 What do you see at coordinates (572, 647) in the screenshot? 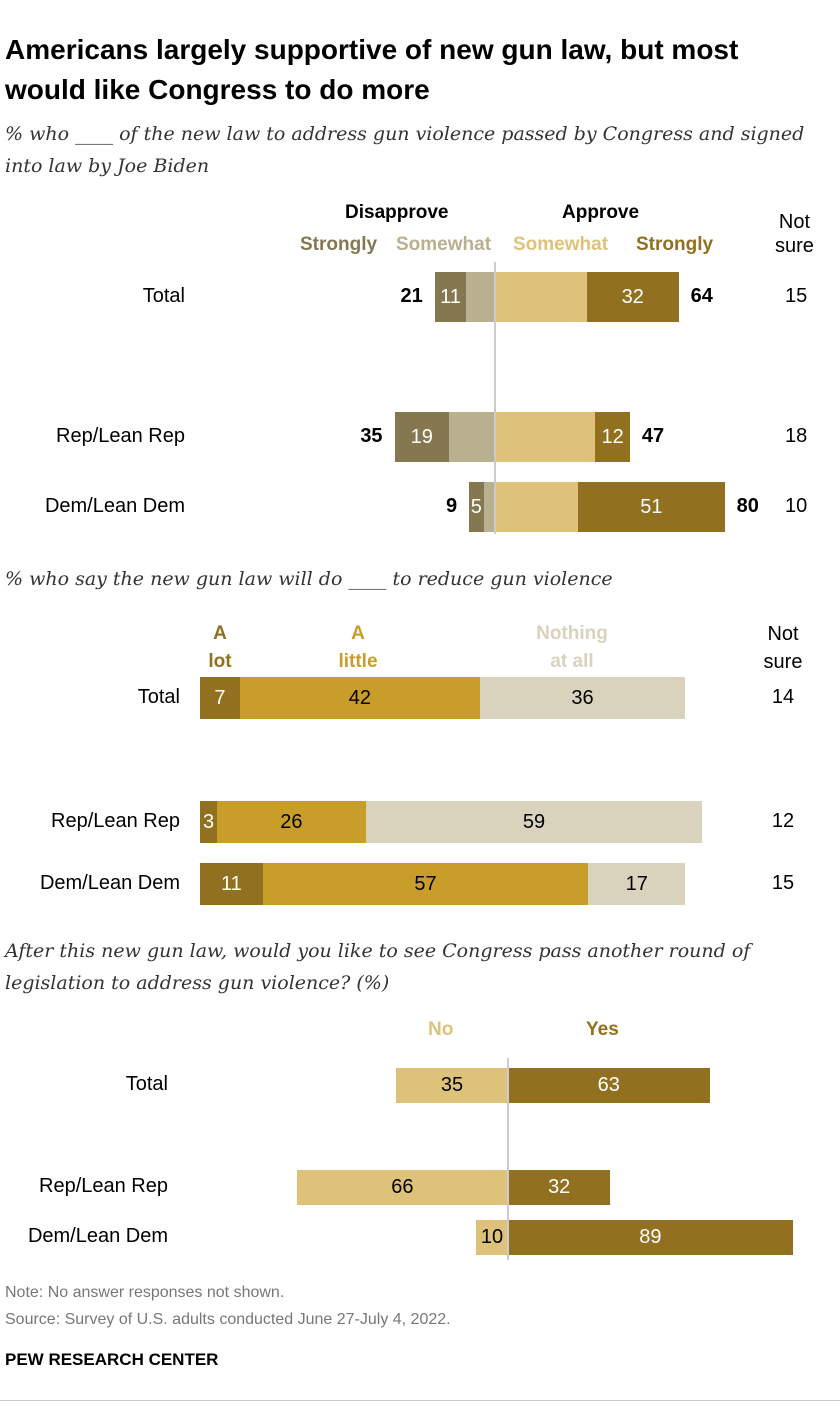
I see `legend-2: Nothing at all` at bounding box center [572, 647].